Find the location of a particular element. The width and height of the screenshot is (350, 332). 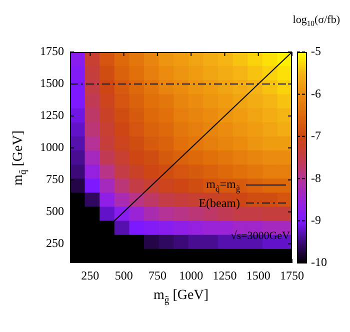

x-tick-label: 1500 is located at coordinates (258, 275).